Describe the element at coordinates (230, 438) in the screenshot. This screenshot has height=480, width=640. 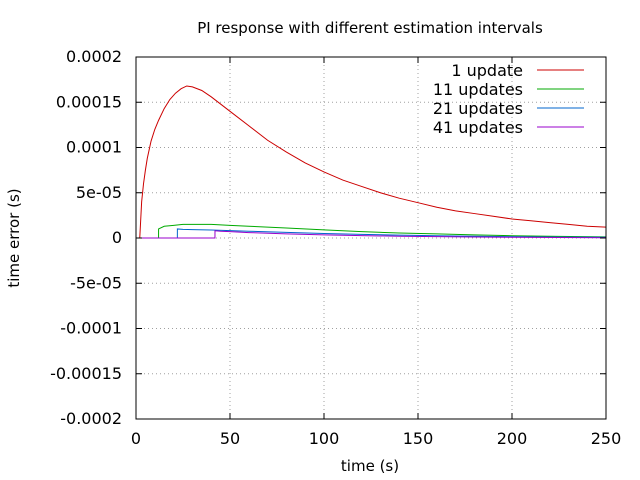
I see `x-tick-label: 50` at that location.